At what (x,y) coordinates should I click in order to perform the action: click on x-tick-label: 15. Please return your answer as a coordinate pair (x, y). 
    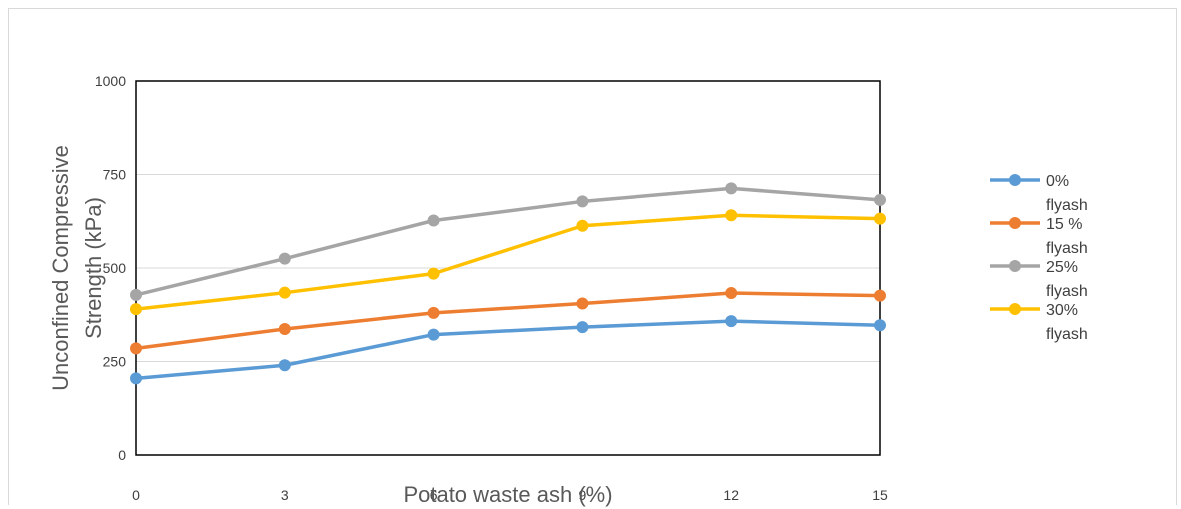
    Looking at the image, I should click on (880, 495).